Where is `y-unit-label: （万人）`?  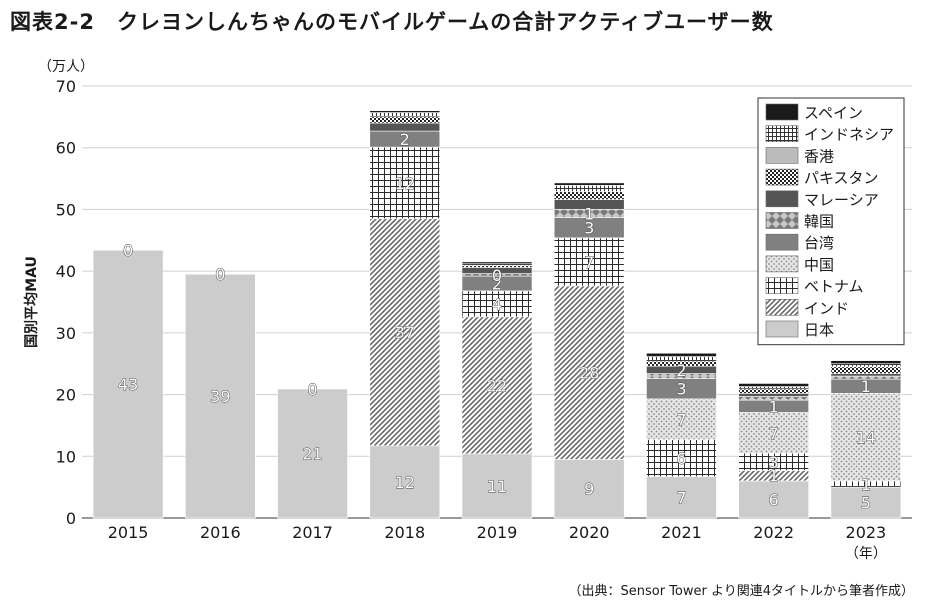 y-unit-label: （万人） is located at coordinates (66, 67).